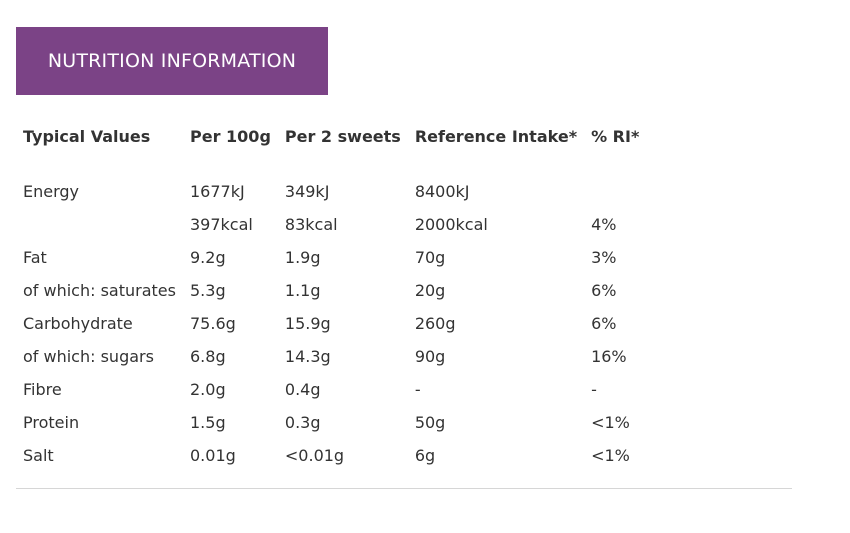 This screenshot has height=533, width=850. Describe the element at coordinates (208, 290) in the screenshot. I see `per-100g-value: 5.3g` at that location.